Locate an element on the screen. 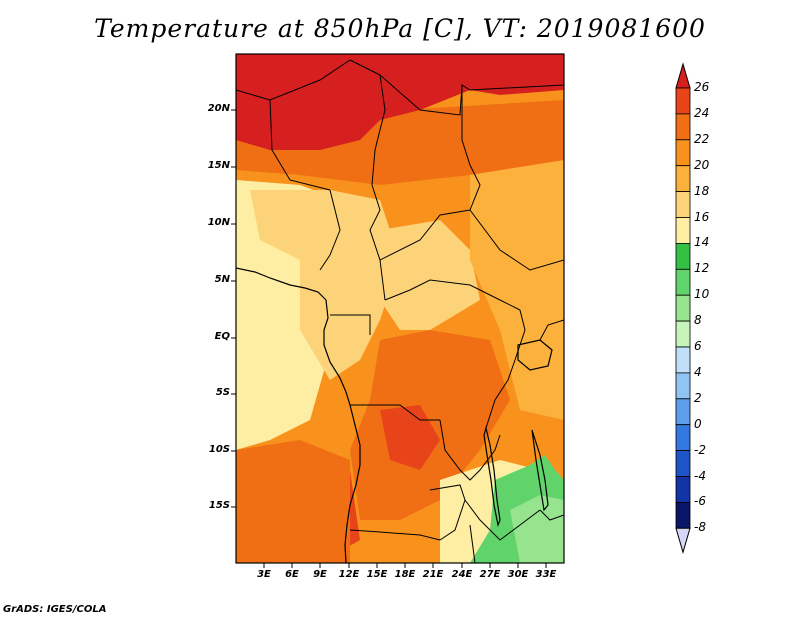 The height and width of the screenshot is (618, 800). lat-label: 5S is located at coordinates (222, 392).